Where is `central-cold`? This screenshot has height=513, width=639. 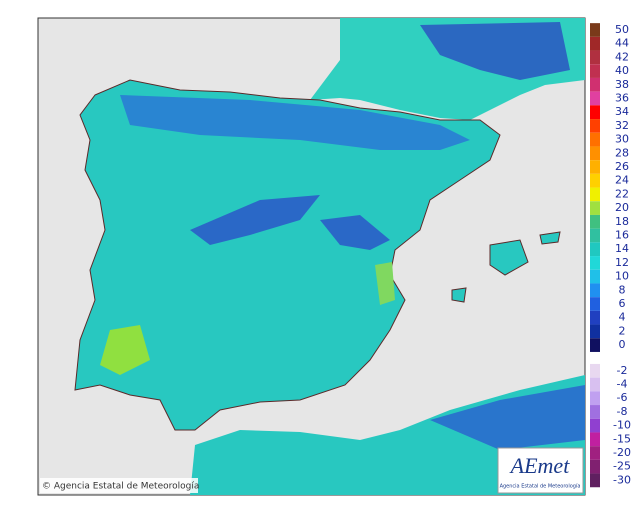
central-cold is located at coordinates (255, 220).